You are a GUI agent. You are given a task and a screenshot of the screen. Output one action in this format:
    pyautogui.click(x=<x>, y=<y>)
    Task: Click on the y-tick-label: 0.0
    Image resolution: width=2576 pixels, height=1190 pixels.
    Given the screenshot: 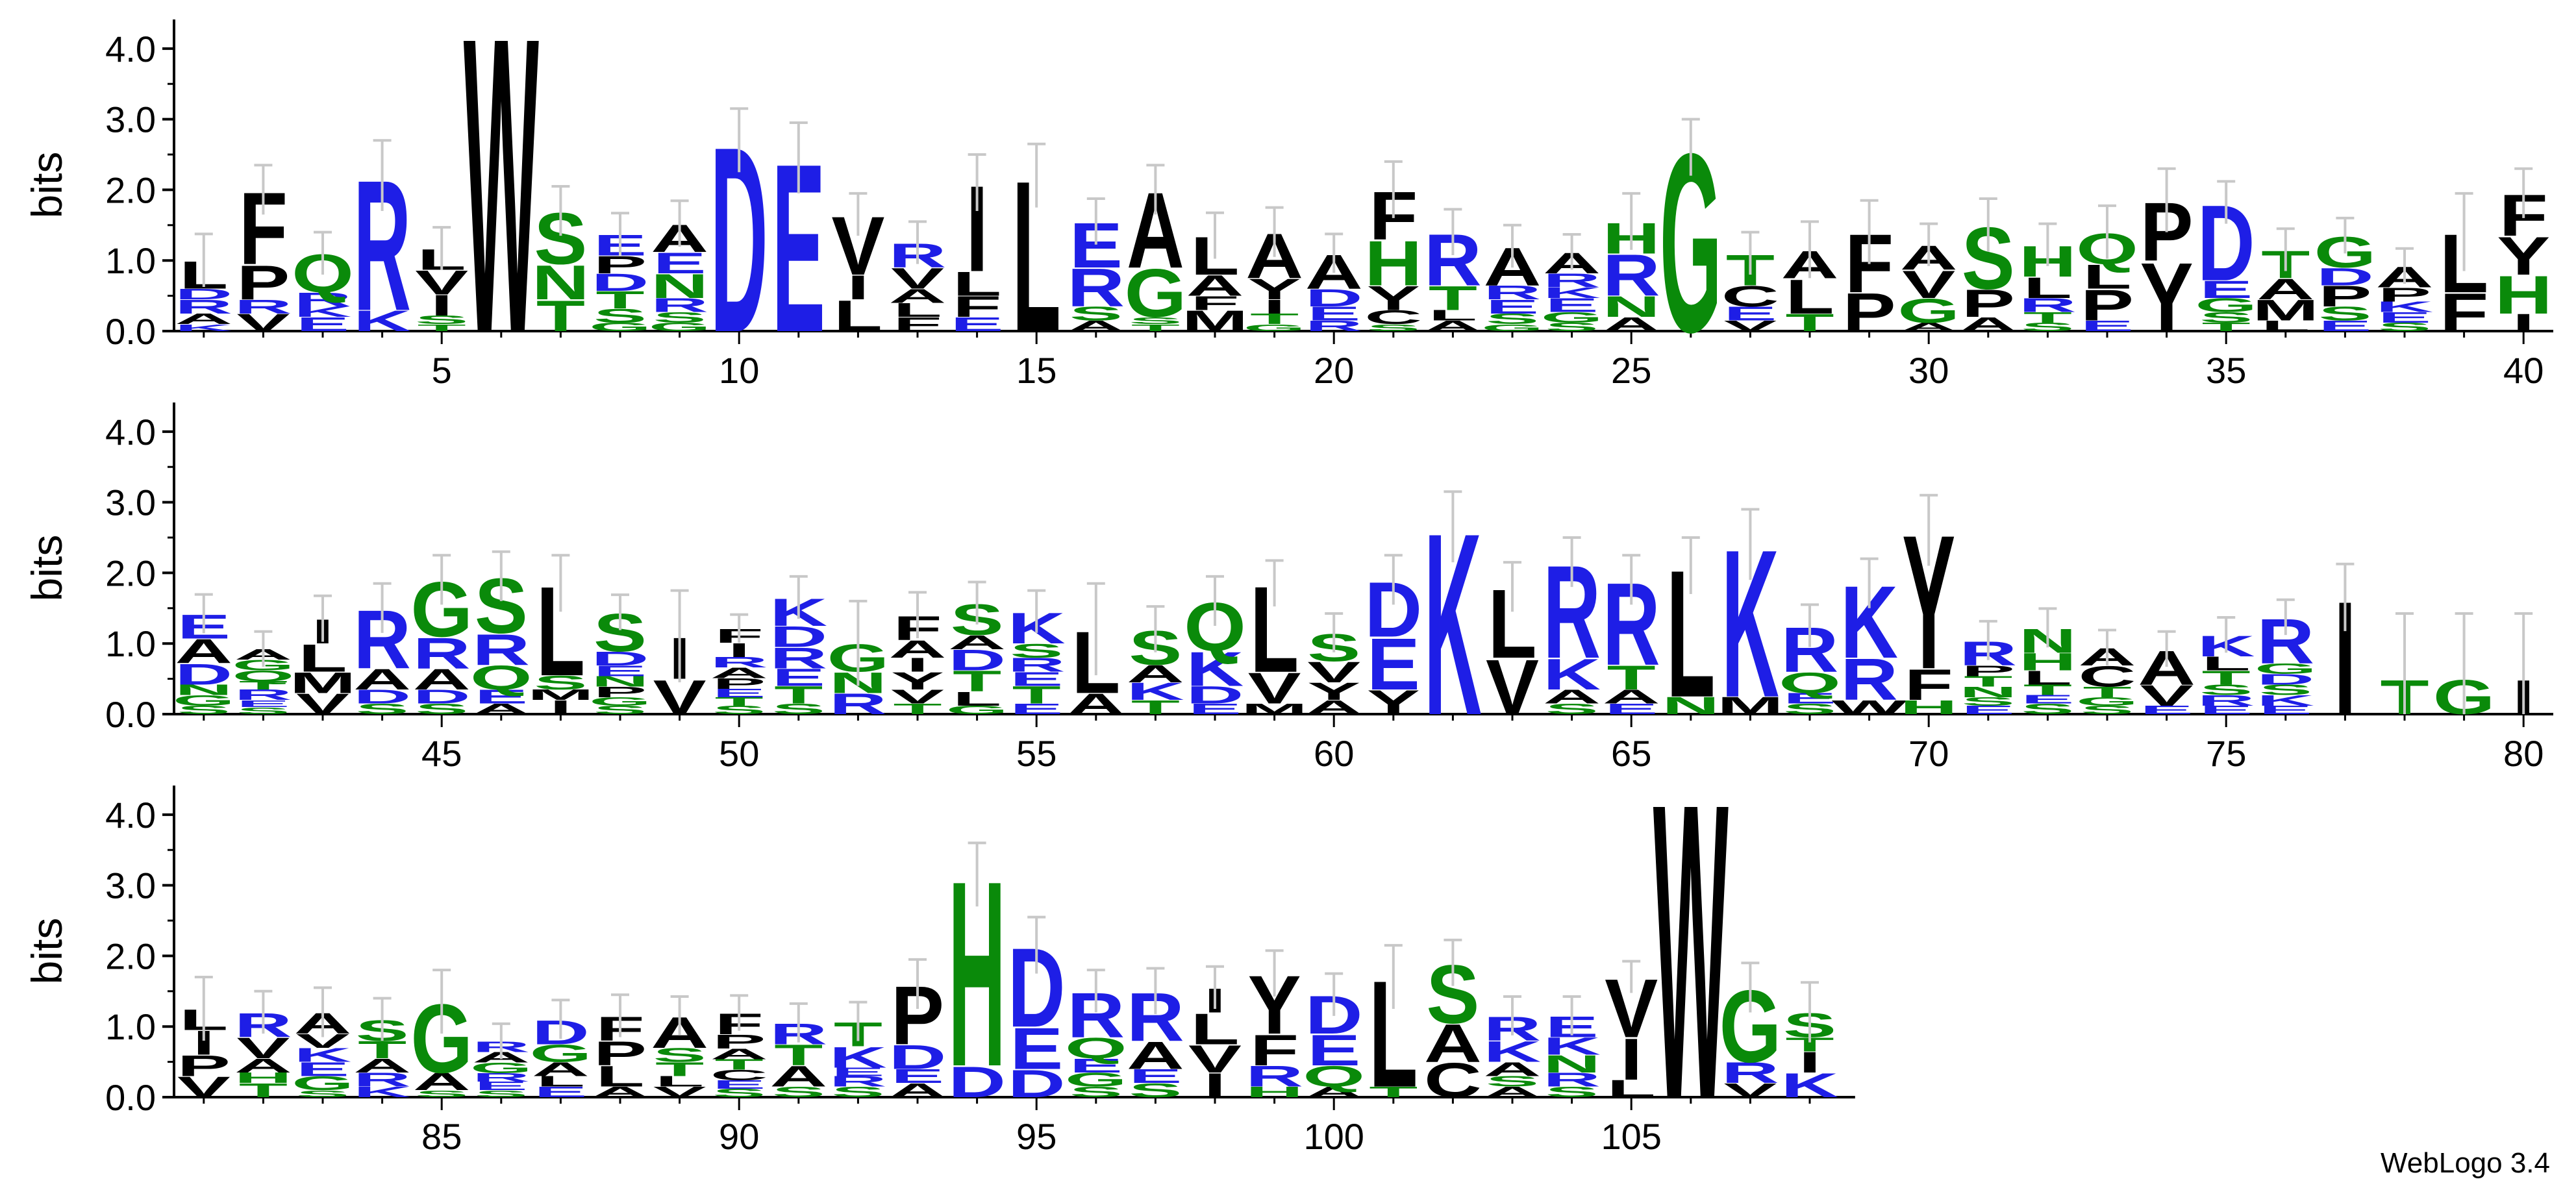 What is the action you would take?
    pyautogui.click(x=130, y=332)
    